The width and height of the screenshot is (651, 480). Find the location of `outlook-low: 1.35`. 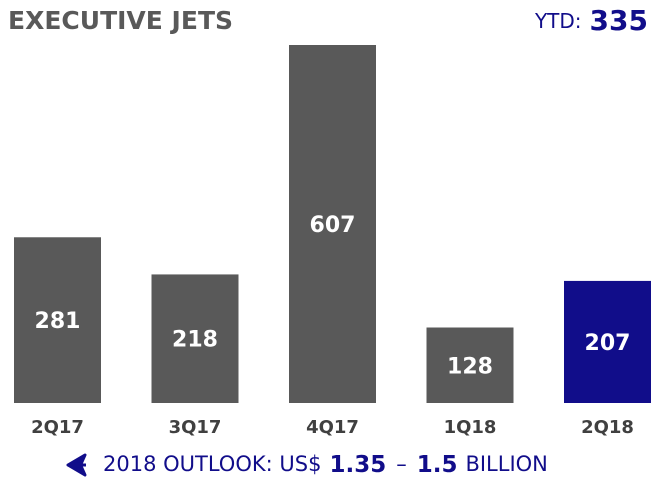

outlook-low: 1.35 is located at coordinates (357, 465).